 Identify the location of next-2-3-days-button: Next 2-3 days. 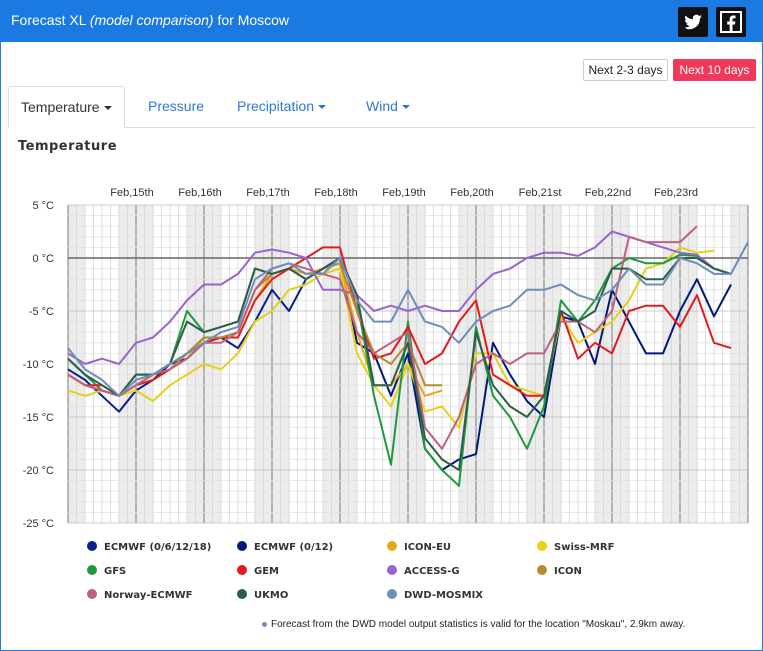
(625, 70).